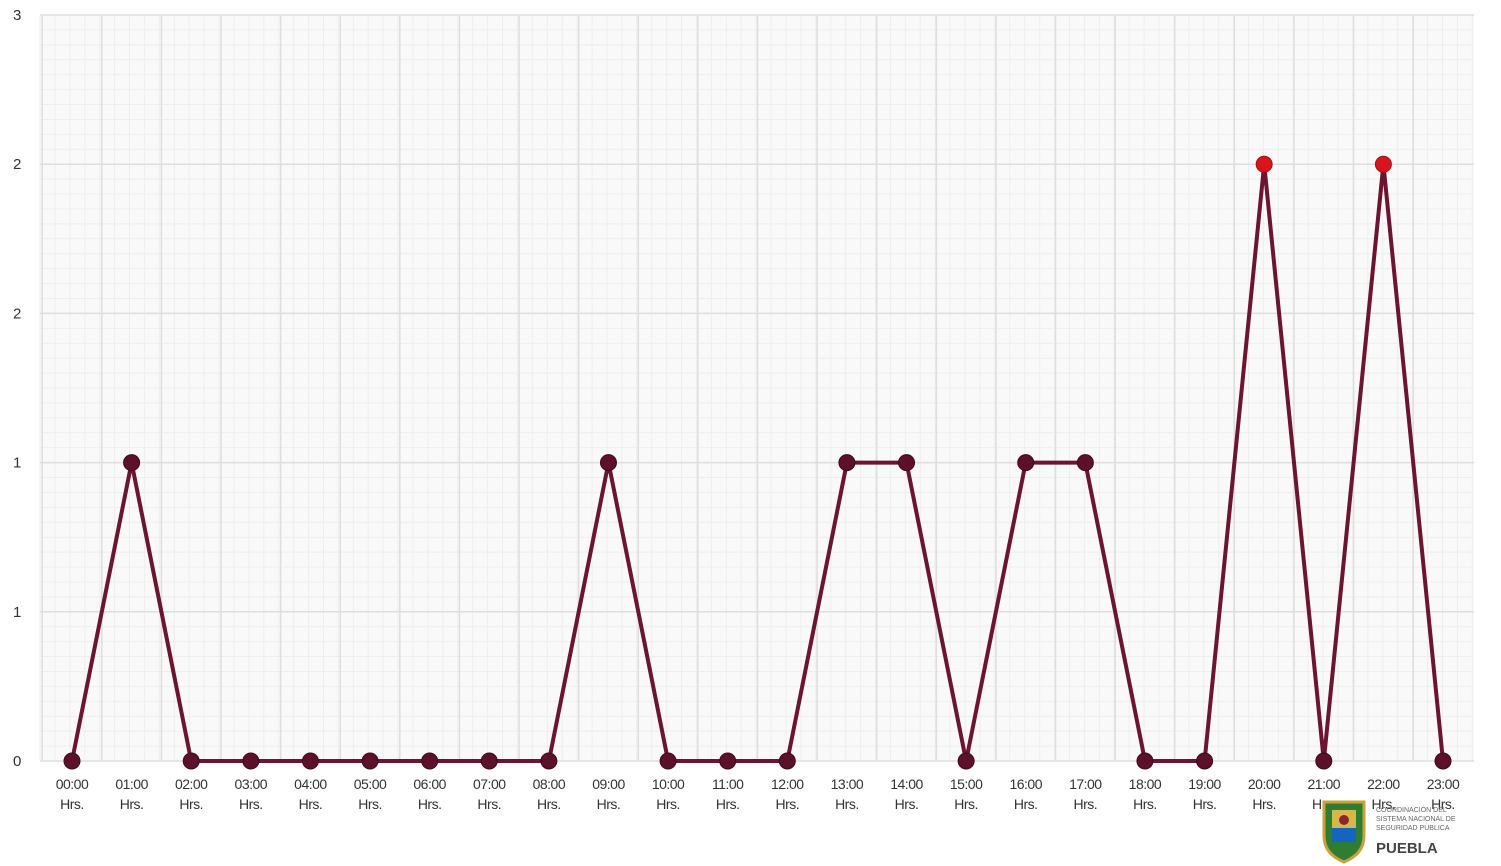 Image resolution: width=1501 pixels, height=866 pixels. I want to click on x-tick-label: 10:00, so click(668, 784).